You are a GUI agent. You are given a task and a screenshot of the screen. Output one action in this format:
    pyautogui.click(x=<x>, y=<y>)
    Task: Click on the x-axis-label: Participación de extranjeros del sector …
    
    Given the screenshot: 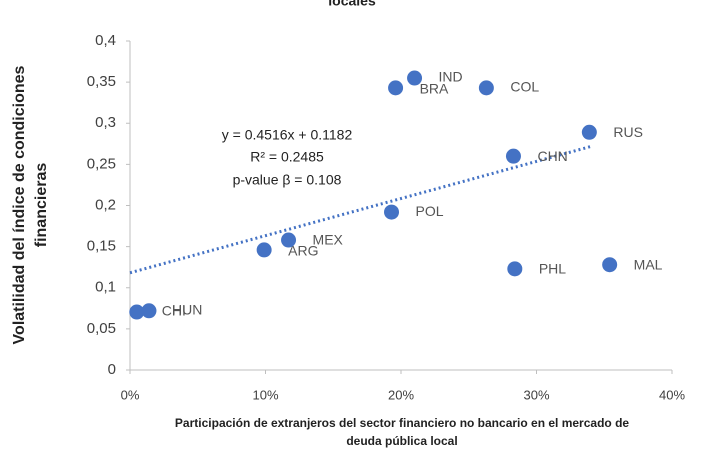 What is the action you would take?
    pyautogui.click(x=402, y=423)
    